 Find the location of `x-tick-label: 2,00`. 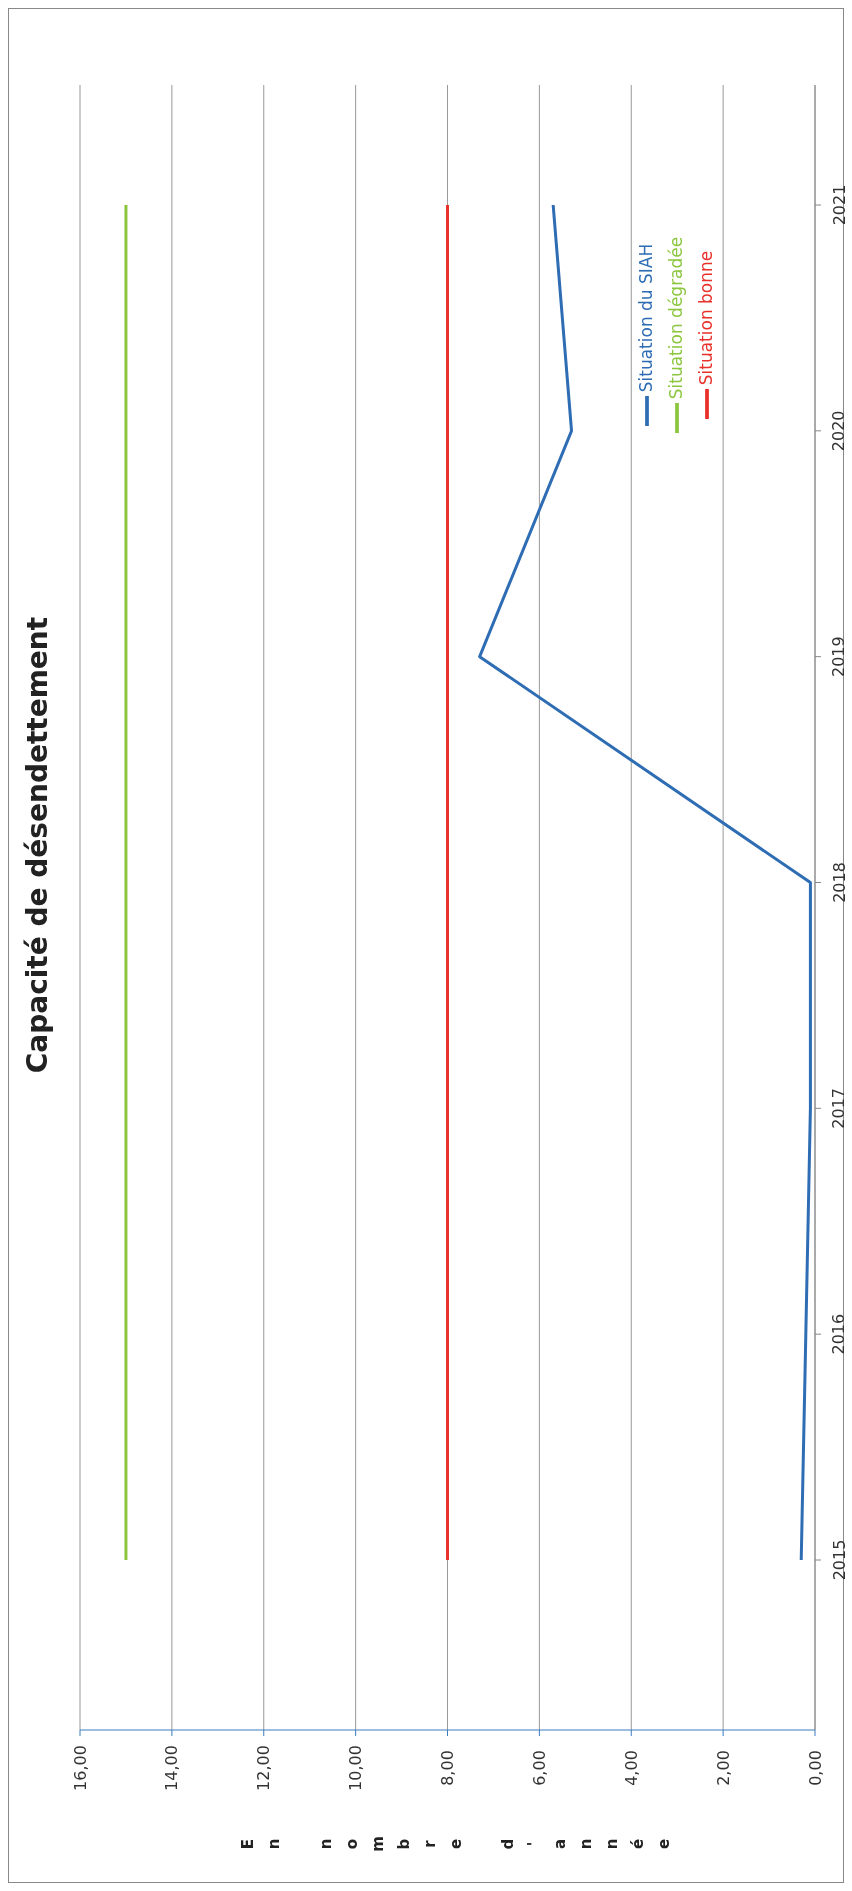

x-tick-label: 2,00 is located at coordinates (723, 1768).